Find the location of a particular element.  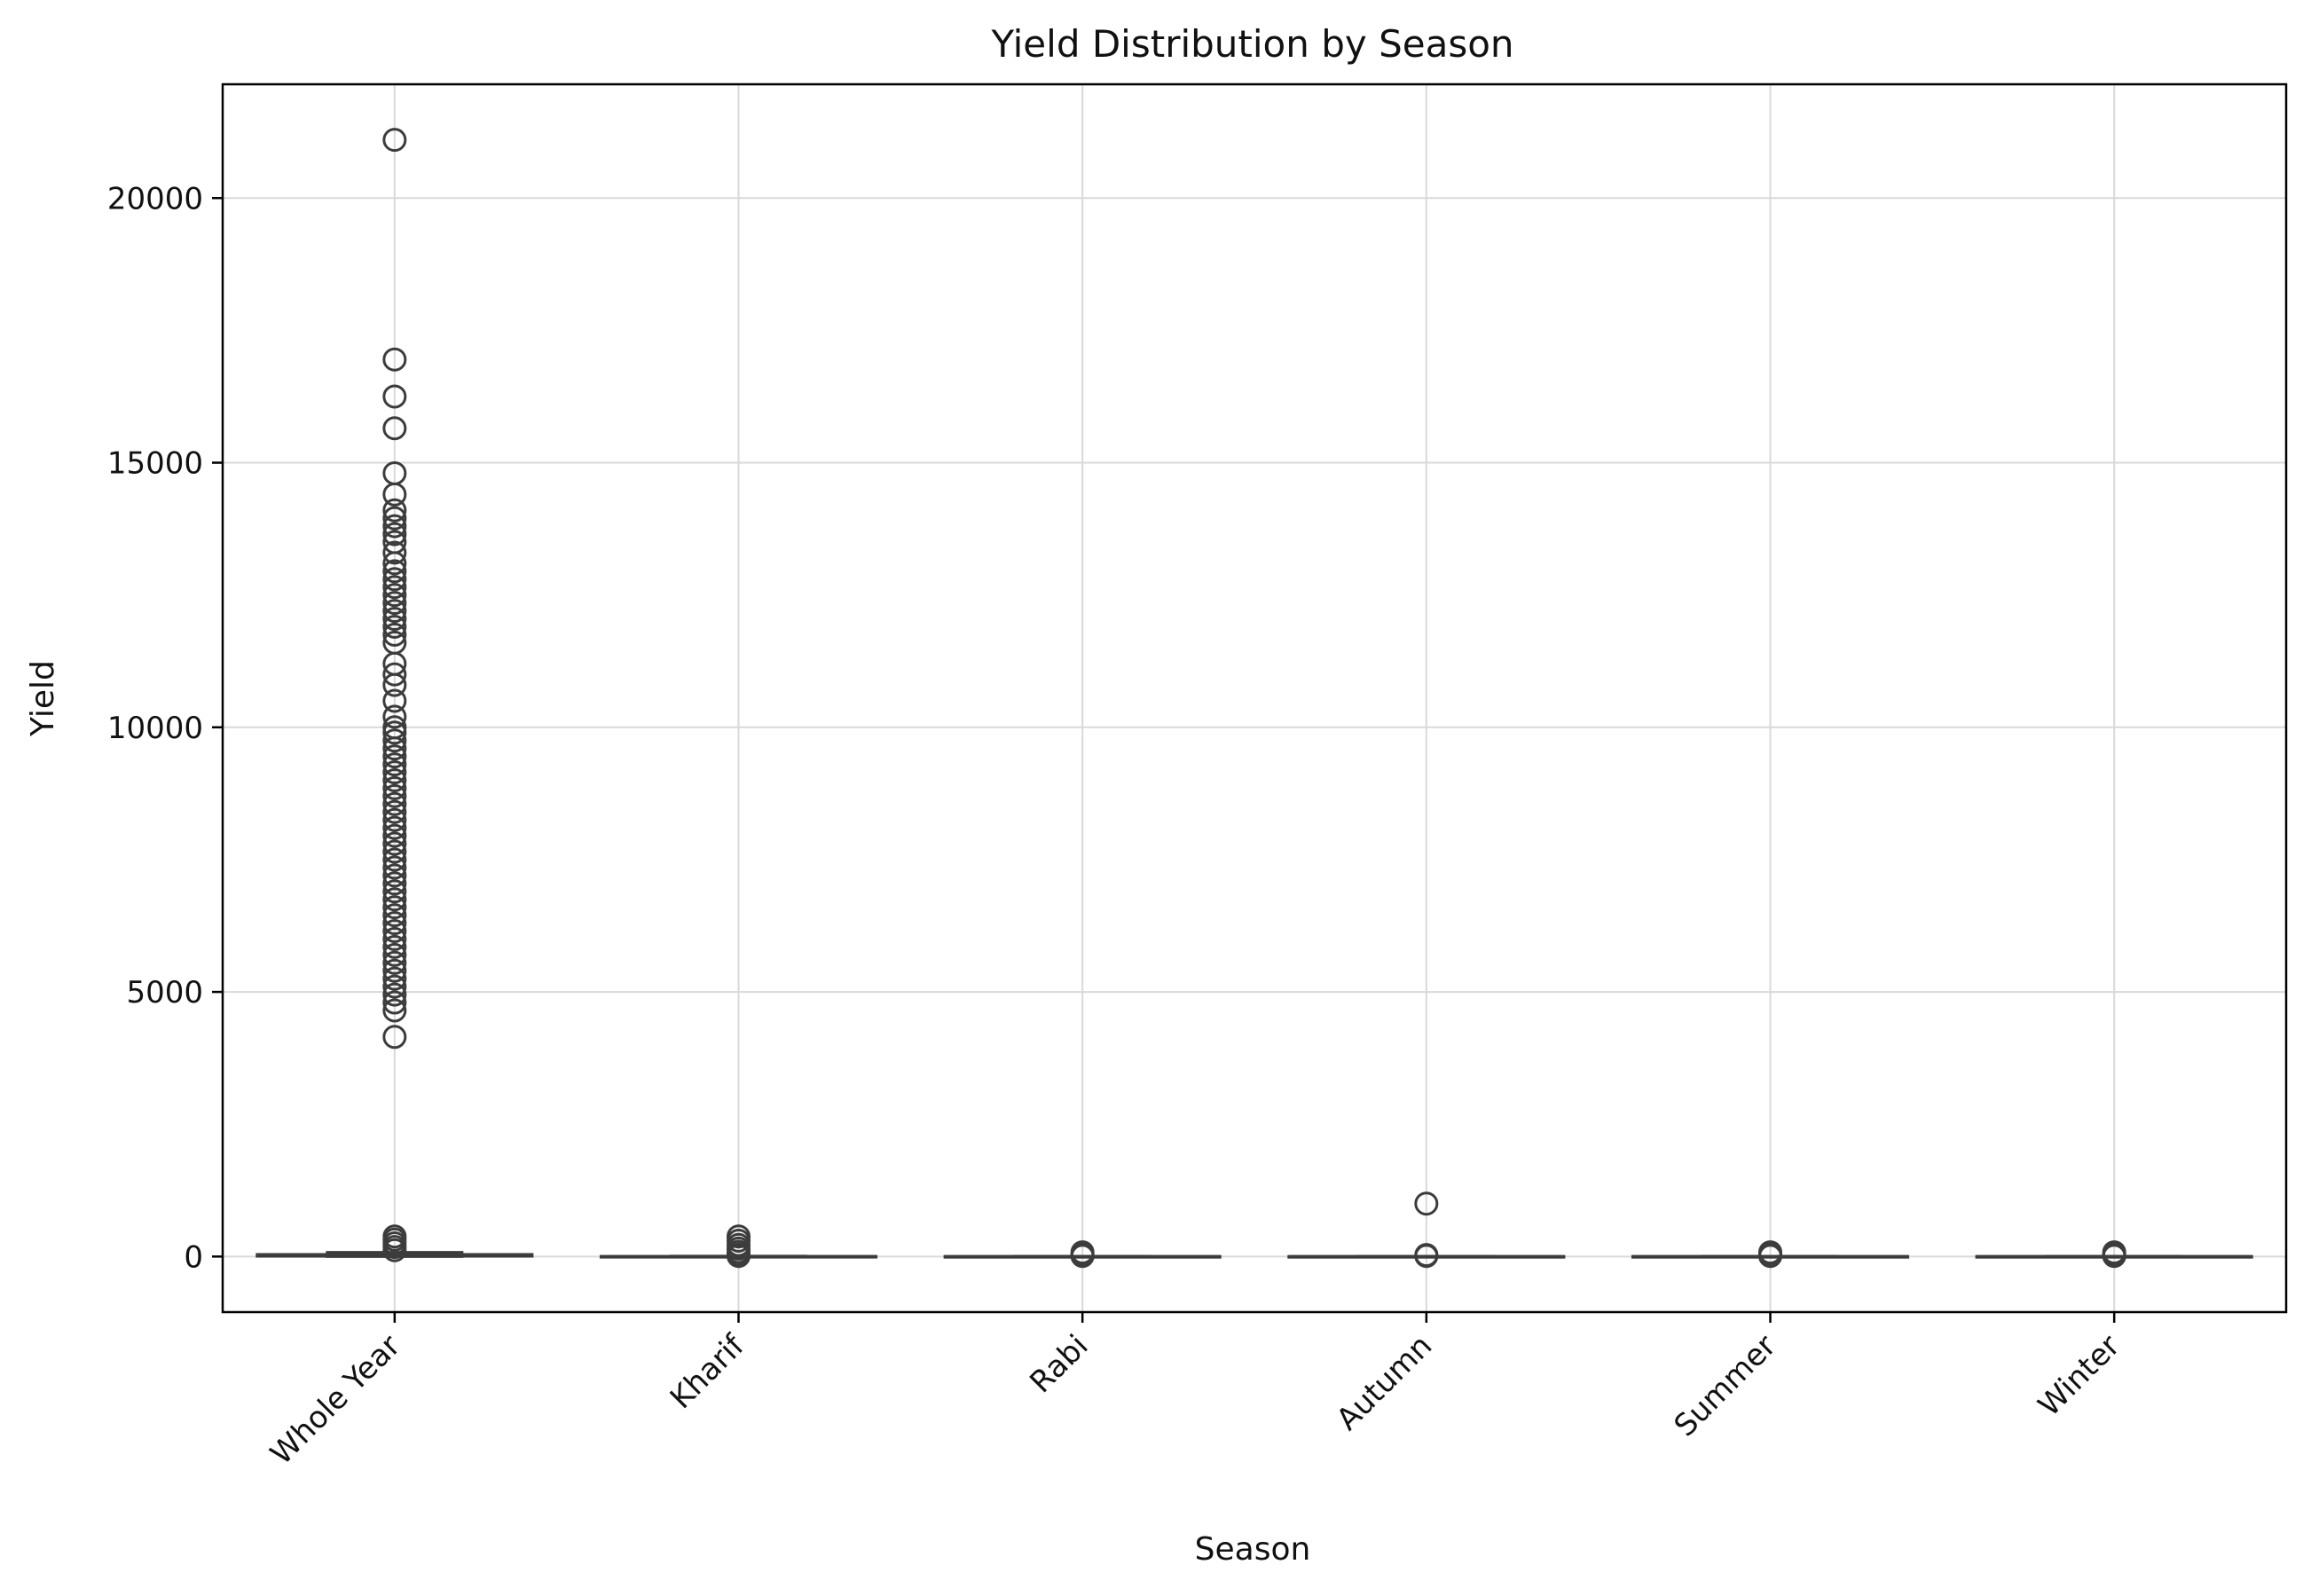

box-winter is located at coordinates (2114, 1254).